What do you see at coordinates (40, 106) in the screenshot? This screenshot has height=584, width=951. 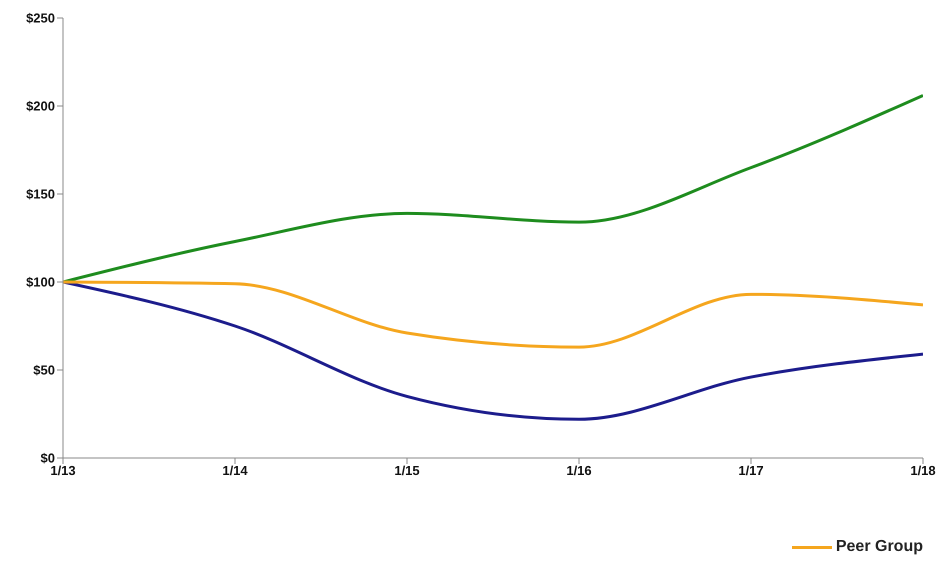 I see `y-tick-label: $200` at bounding box center [40, 106].